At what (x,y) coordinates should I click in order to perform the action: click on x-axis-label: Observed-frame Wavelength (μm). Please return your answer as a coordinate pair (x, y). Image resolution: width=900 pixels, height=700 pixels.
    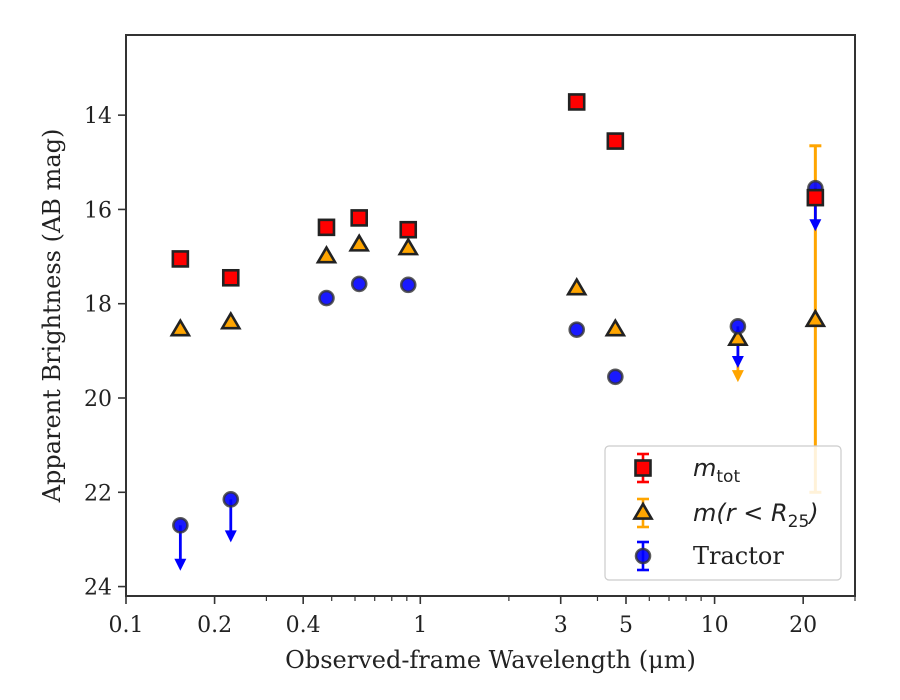
    Looking at the image, I should click on (490, 660).